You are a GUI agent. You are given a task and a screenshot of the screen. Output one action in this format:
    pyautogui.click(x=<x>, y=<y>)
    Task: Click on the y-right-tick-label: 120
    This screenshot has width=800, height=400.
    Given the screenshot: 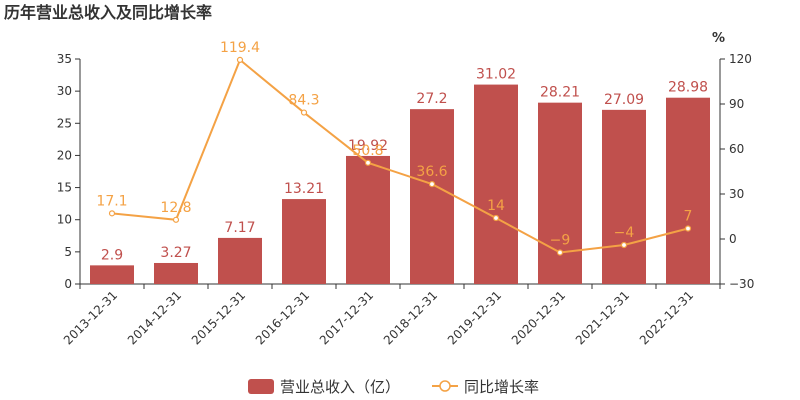 What is the action you would take?
    pyautogui.click(x=740, y=59)
    